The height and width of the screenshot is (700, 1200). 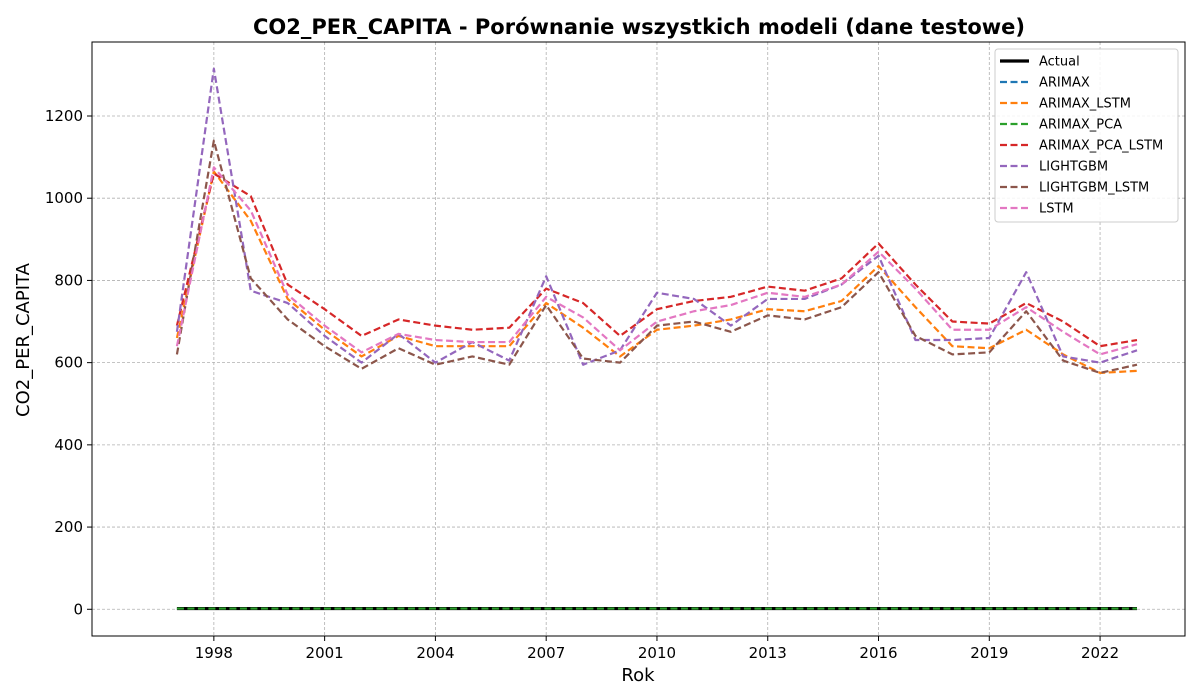 I want to click on x-tick-label: 2022, so click(x=1100, y=653).